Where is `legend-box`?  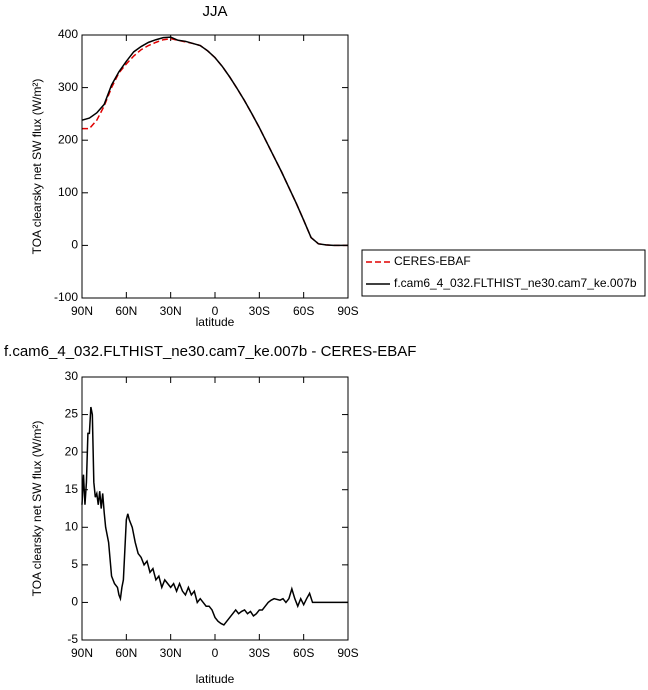
legend-box is located at coordinates (503, 273).